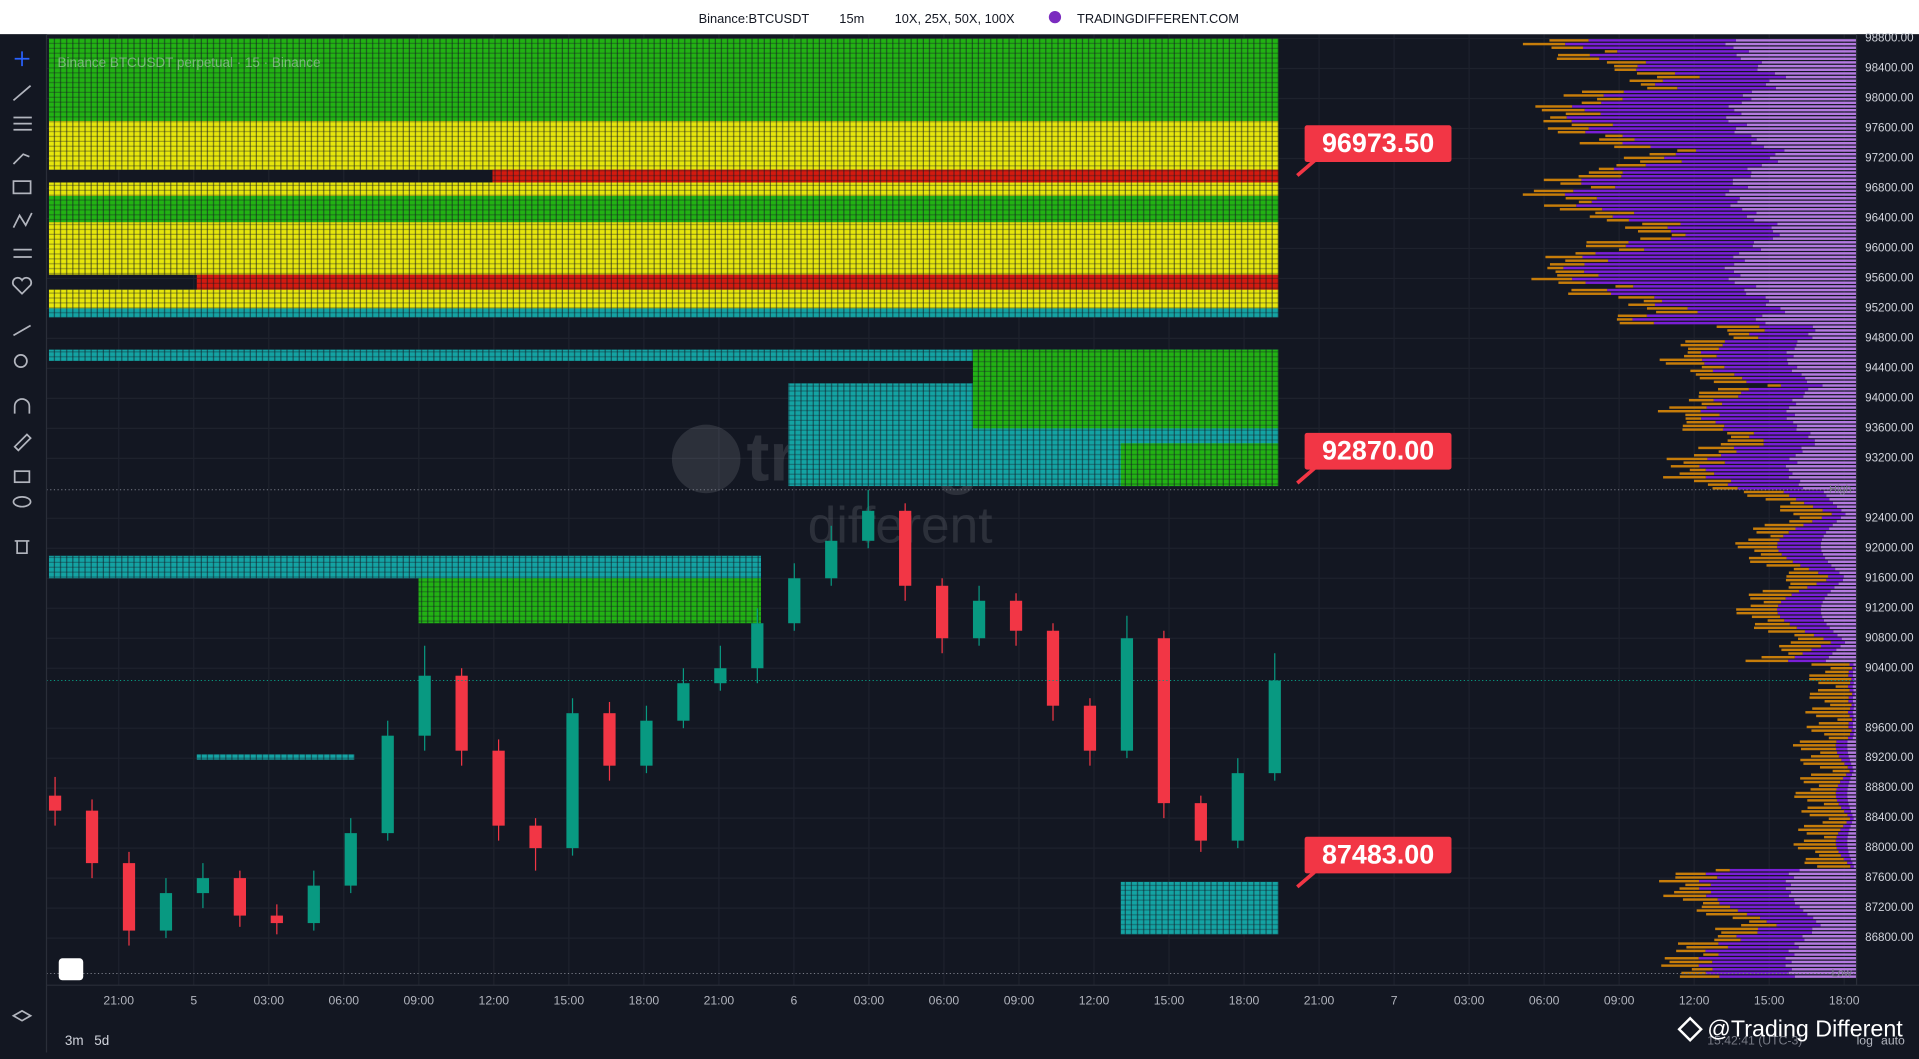  Describe the element at coordinates (1865, 1041) in the screenshot. I see `log-toggle: log` at that location.